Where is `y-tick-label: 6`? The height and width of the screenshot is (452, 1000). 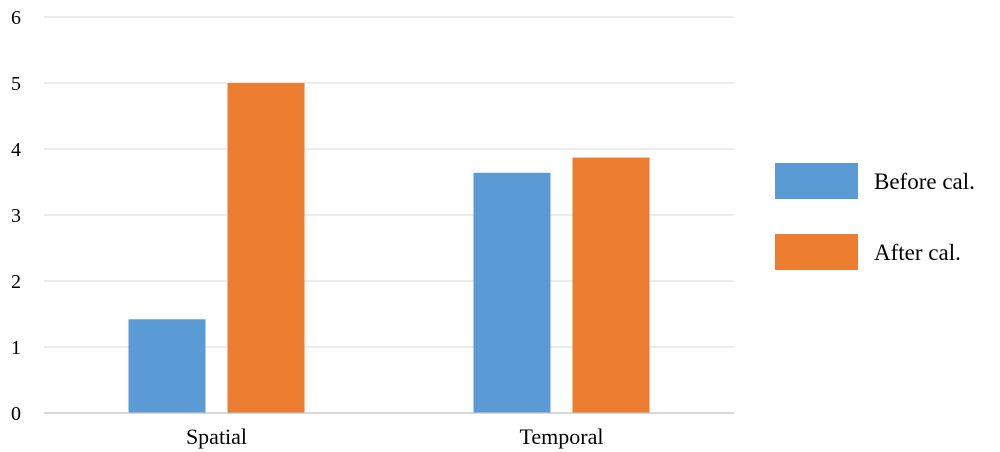 y-tick-label: 6 is located at coordinates (16, 18).